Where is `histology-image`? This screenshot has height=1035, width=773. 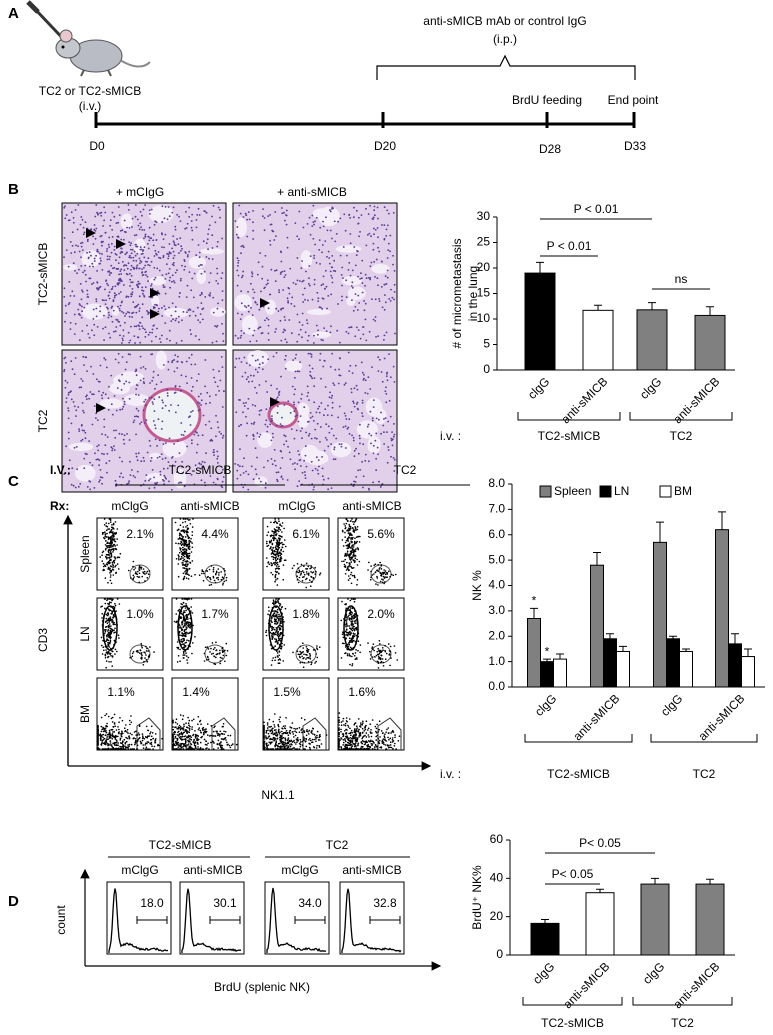
histology-image is located at coordinates (315, 274).